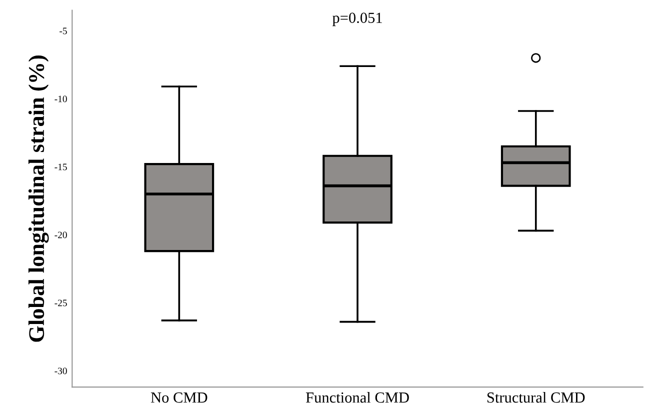 The image size is (656, 414). What do you see at coordinates (60, 303) in the screenshot?
I see `y-tick-label: -25` at bounding box center [60, 303].